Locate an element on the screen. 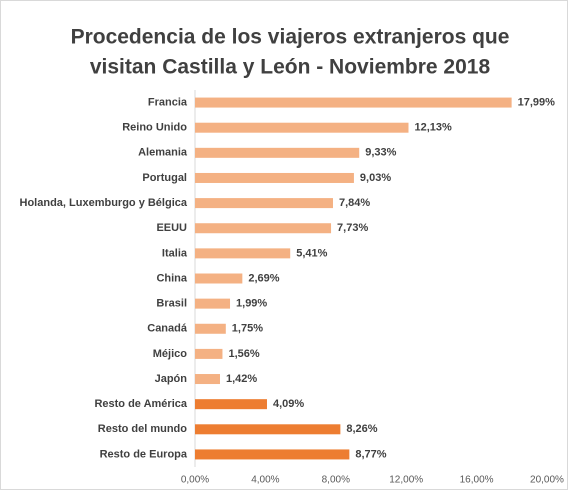 This screenshot has height=490, width=568. data-label: 7,84% is located at coordinates (354, 203).